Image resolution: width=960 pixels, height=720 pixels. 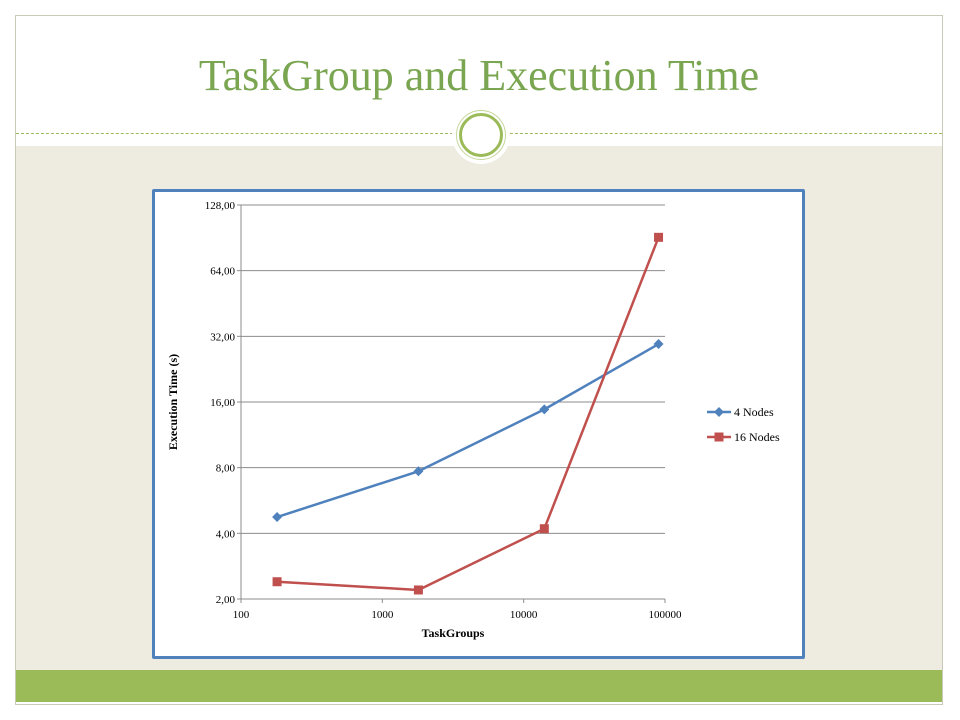 I want to click on y-tick-label: 8,00, so click(x=226, y=469).